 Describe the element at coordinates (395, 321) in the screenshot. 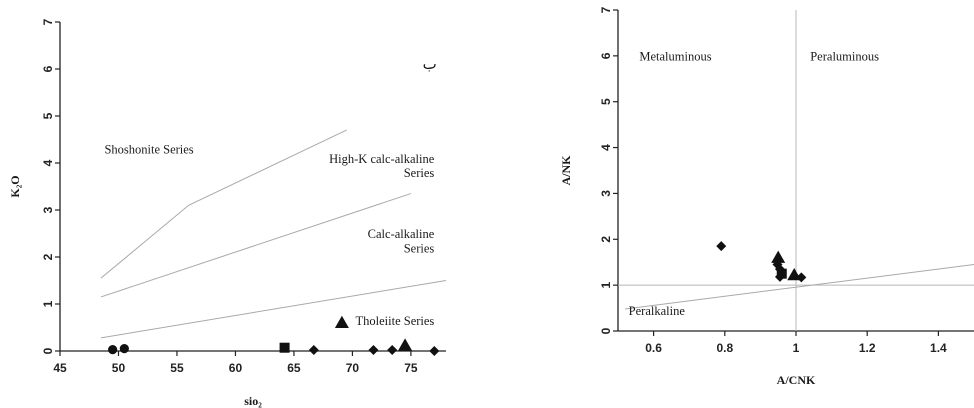

I see `field-label: Tholeiite Series` at that location.